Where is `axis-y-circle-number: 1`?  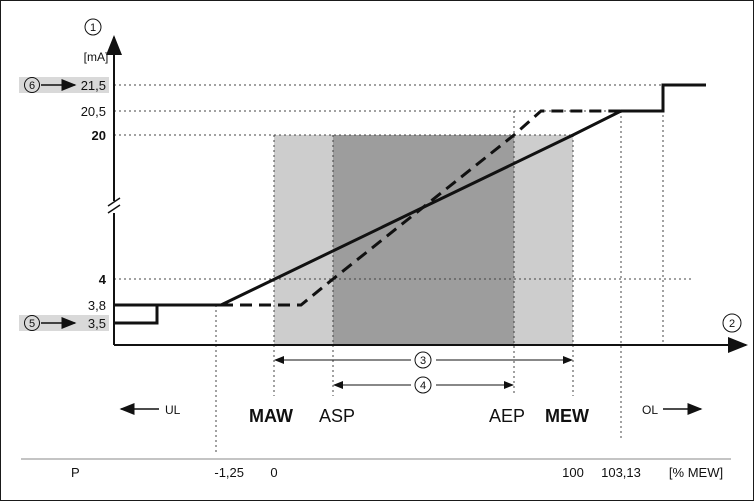 axis-y-circle-number: 1 is located at coordinates (93, 28).